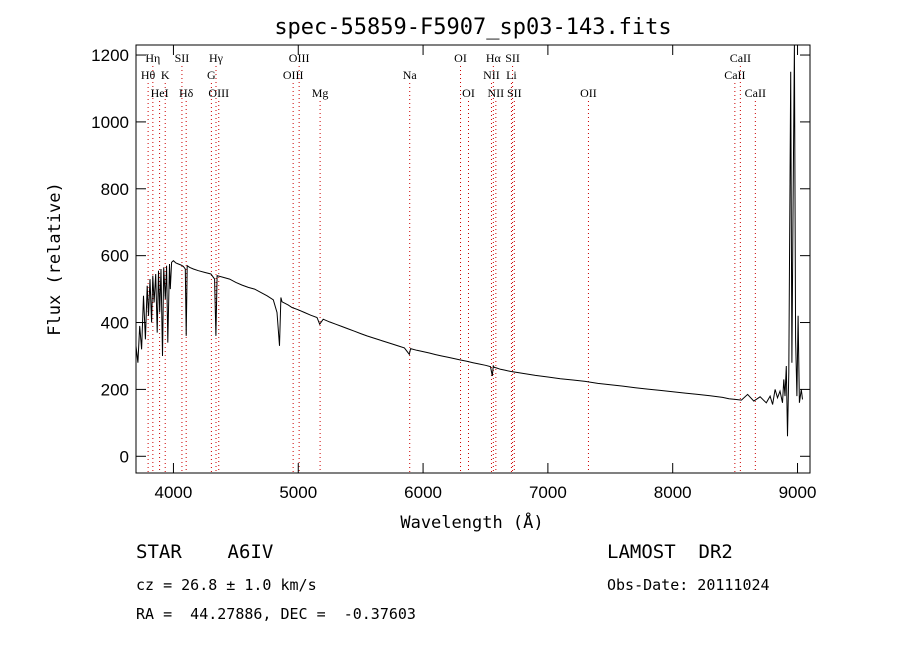 This screenshot has height=650, width=900. I want to click on spectral-line-label: Hγ, so click(216, 58).